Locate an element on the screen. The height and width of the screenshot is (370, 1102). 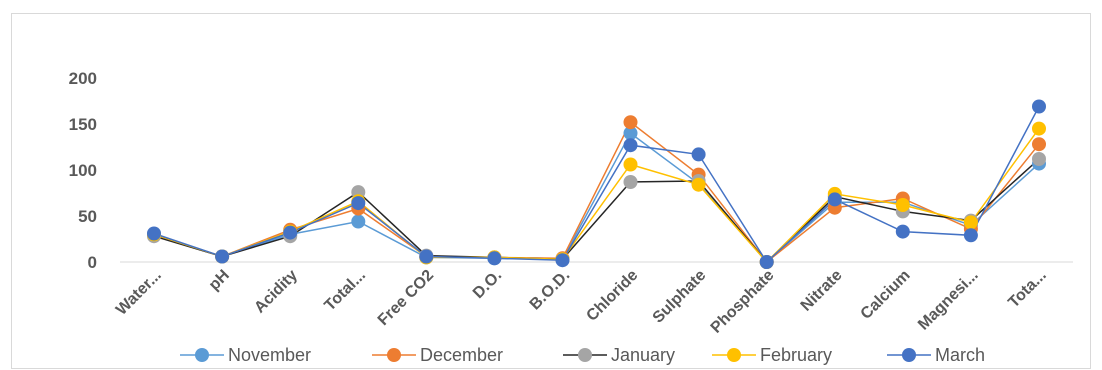
legend-label: February is located at coordinates (796, 355).